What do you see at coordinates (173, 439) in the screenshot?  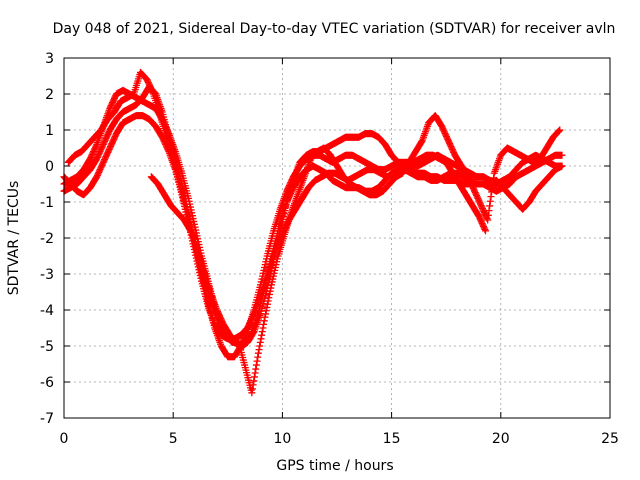 I see `x-tick-label: 5` at bounding box center [173, 439].